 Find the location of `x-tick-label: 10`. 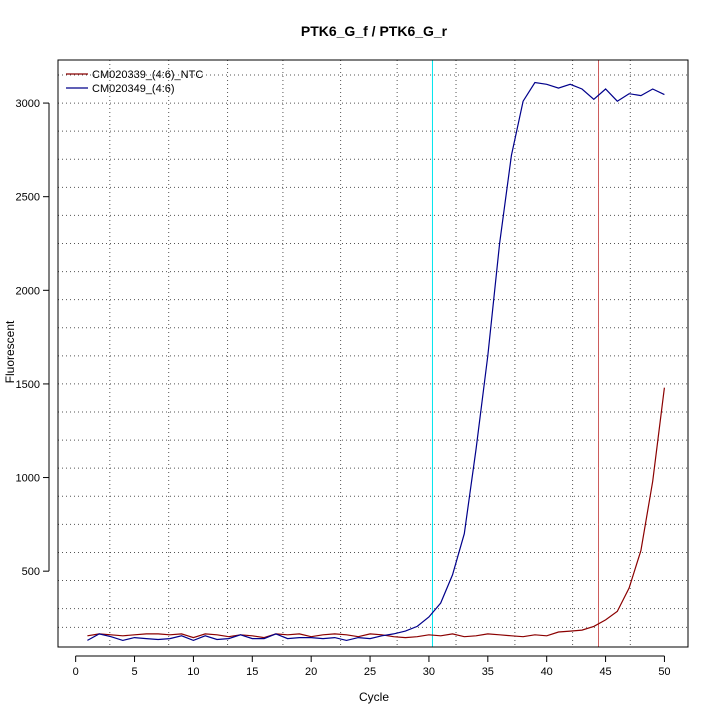

x-tick-label: 10 is located at coordinates (193, 672).